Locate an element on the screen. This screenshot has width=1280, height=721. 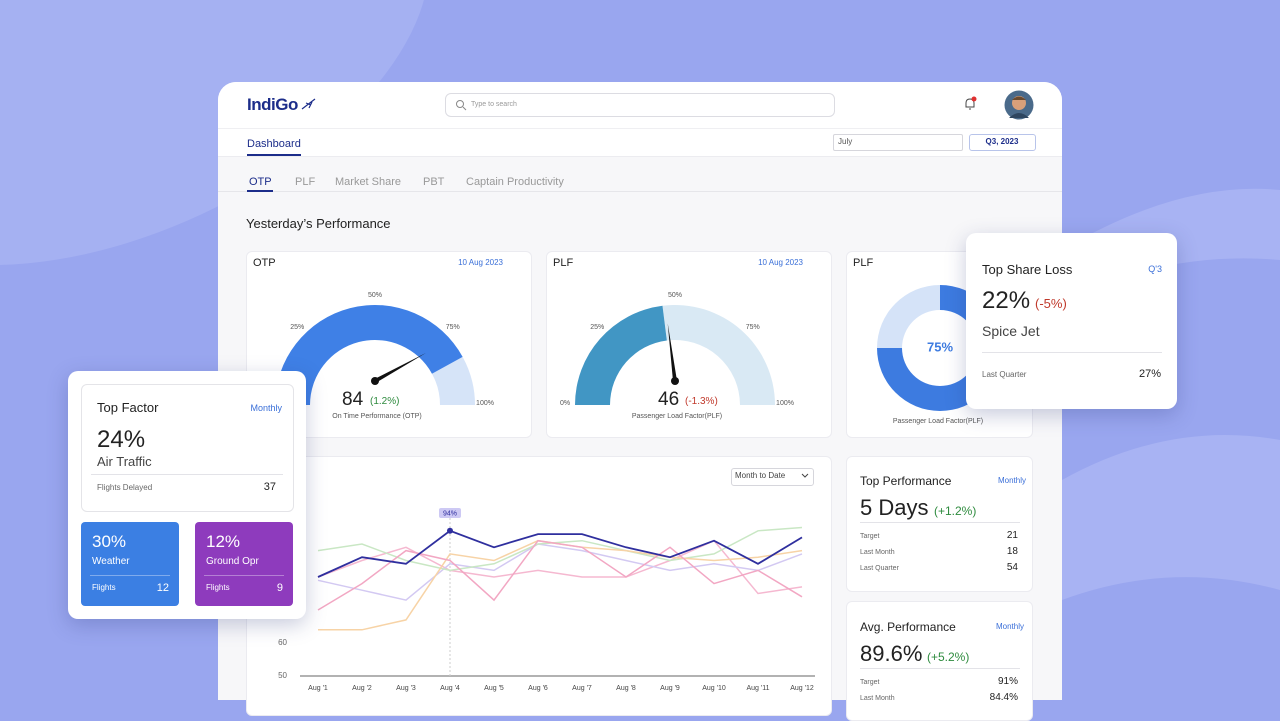
gauge-date: 10 Aug 2023 is located at coordinates (780, 262).